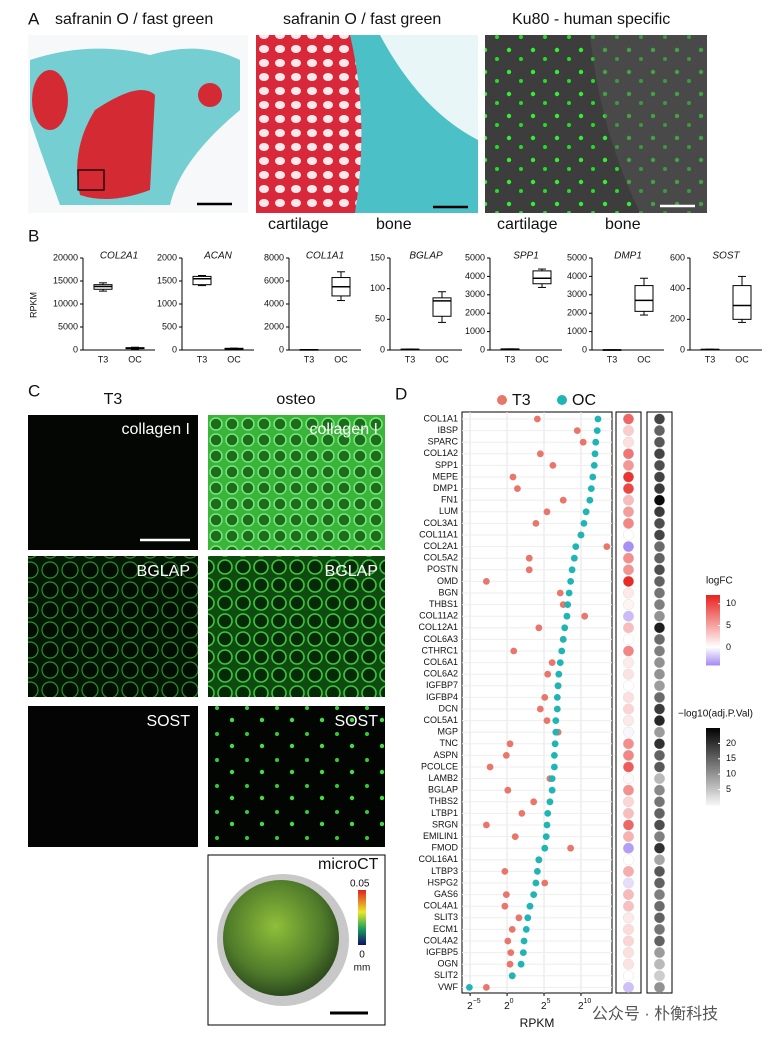 The image size is (780, 1043). What do you see at coordinates (167, 280) in the screenshot?
I see `y-tick-label: 1500` at bounding box center [167, 280].